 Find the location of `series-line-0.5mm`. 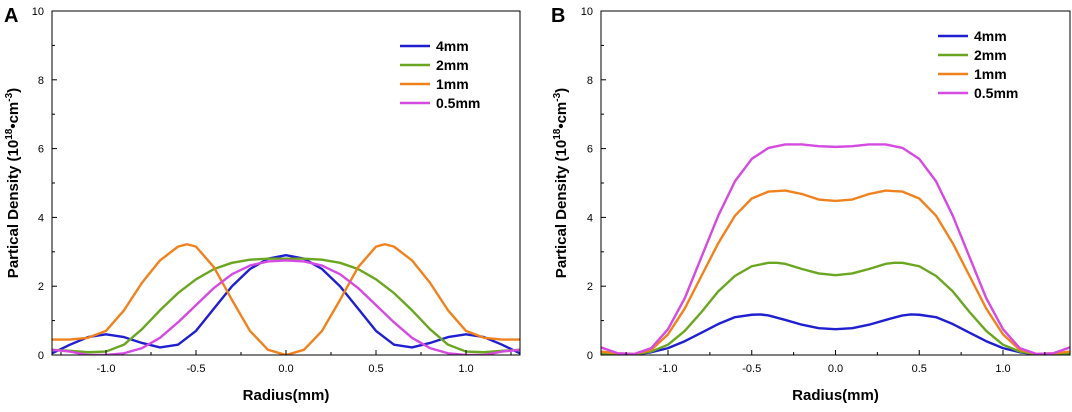

series-line-0.5mm is located at coordinates (286, 307).